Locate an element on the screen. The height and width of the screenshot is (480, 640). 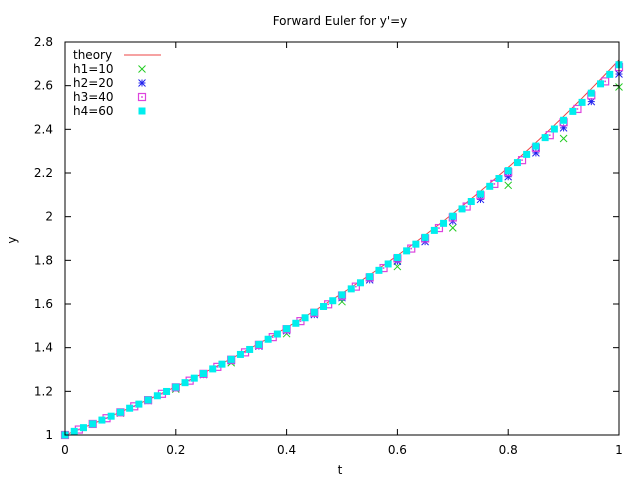
y-tick-label: 1.8 is located at coordinates (43, 260).